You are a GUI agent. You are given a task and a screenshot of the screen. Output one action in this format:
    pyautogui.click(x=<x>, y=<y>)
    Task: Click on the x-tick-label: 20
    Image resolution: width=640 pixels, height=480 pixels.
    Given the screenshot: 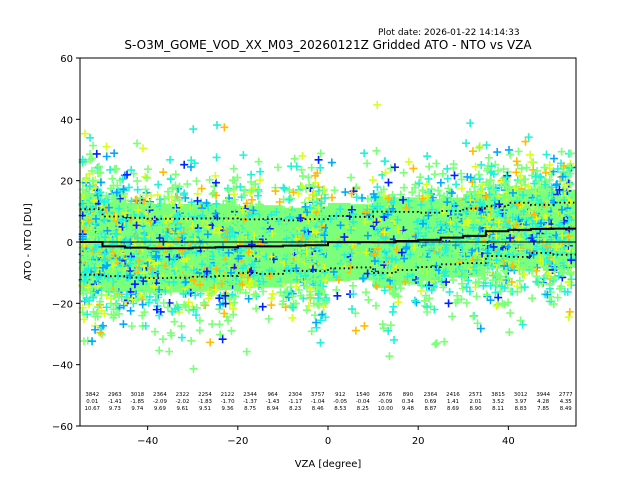 What is the action you would take?
    pyautogui.click(x=418, y=441)
    